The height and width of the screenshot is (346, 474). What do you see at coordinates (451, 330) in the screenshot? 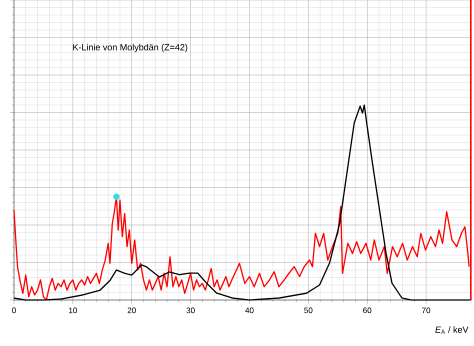
I see `x-axis-title: E$_{A}$ / keV` at bounding box center [451, 330].